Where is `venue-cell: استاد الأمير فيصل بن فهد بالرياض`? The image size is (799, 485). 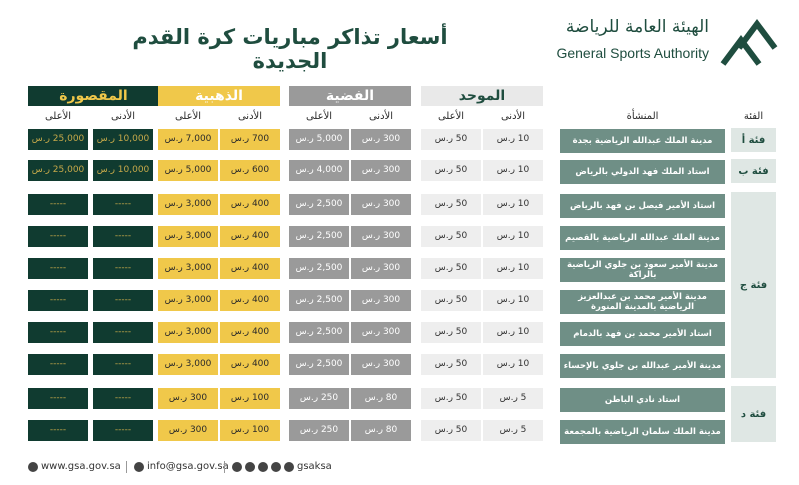
venue-cell: استاد الأمير فيصل بن فهد بالرياض is located at coordinates (642, 206).